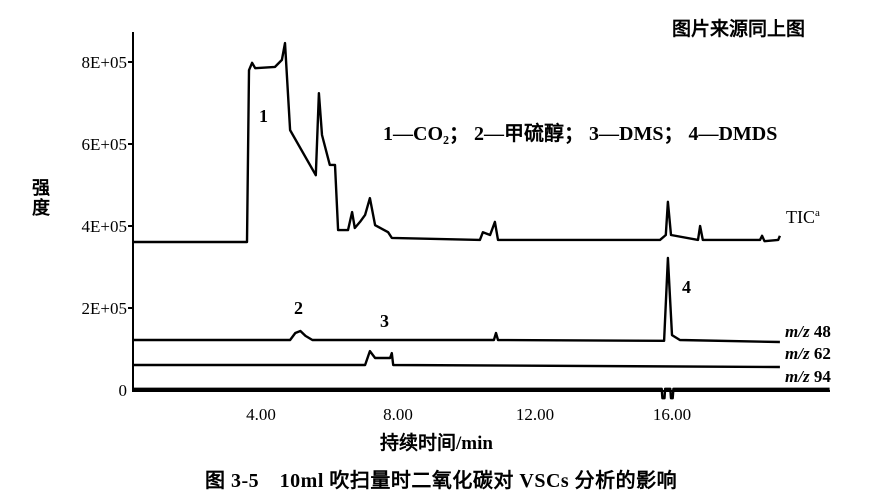  What do you see at coordinates (580, 134) in the screenshot?
I see `peak-legend: 1—CO₂； 2—甲硫醇； 3—DMS； 4—DMDS` at bounding box center [580, 134].